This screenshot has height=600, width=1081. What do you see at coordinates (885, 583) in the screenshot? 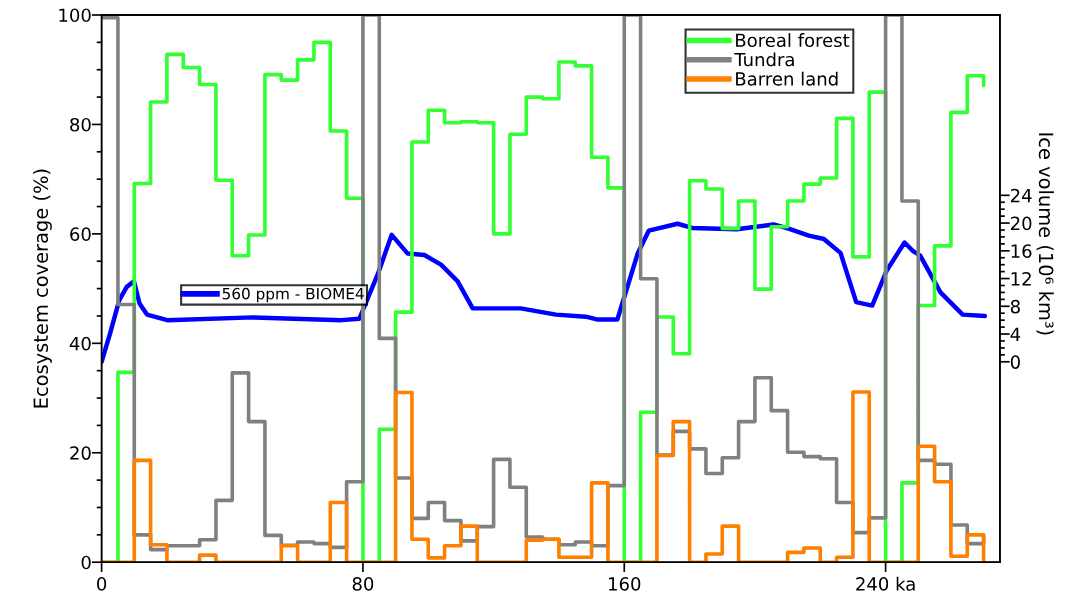
I see `x-tick-label: 240 ka` at bounding box center [885, 583].